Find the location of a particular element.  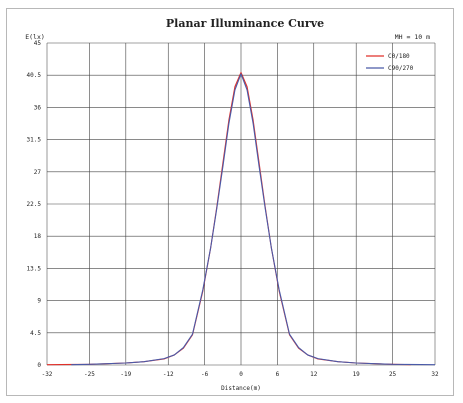

y-tick-label: 22.5 is located at coordinates (34, 204).